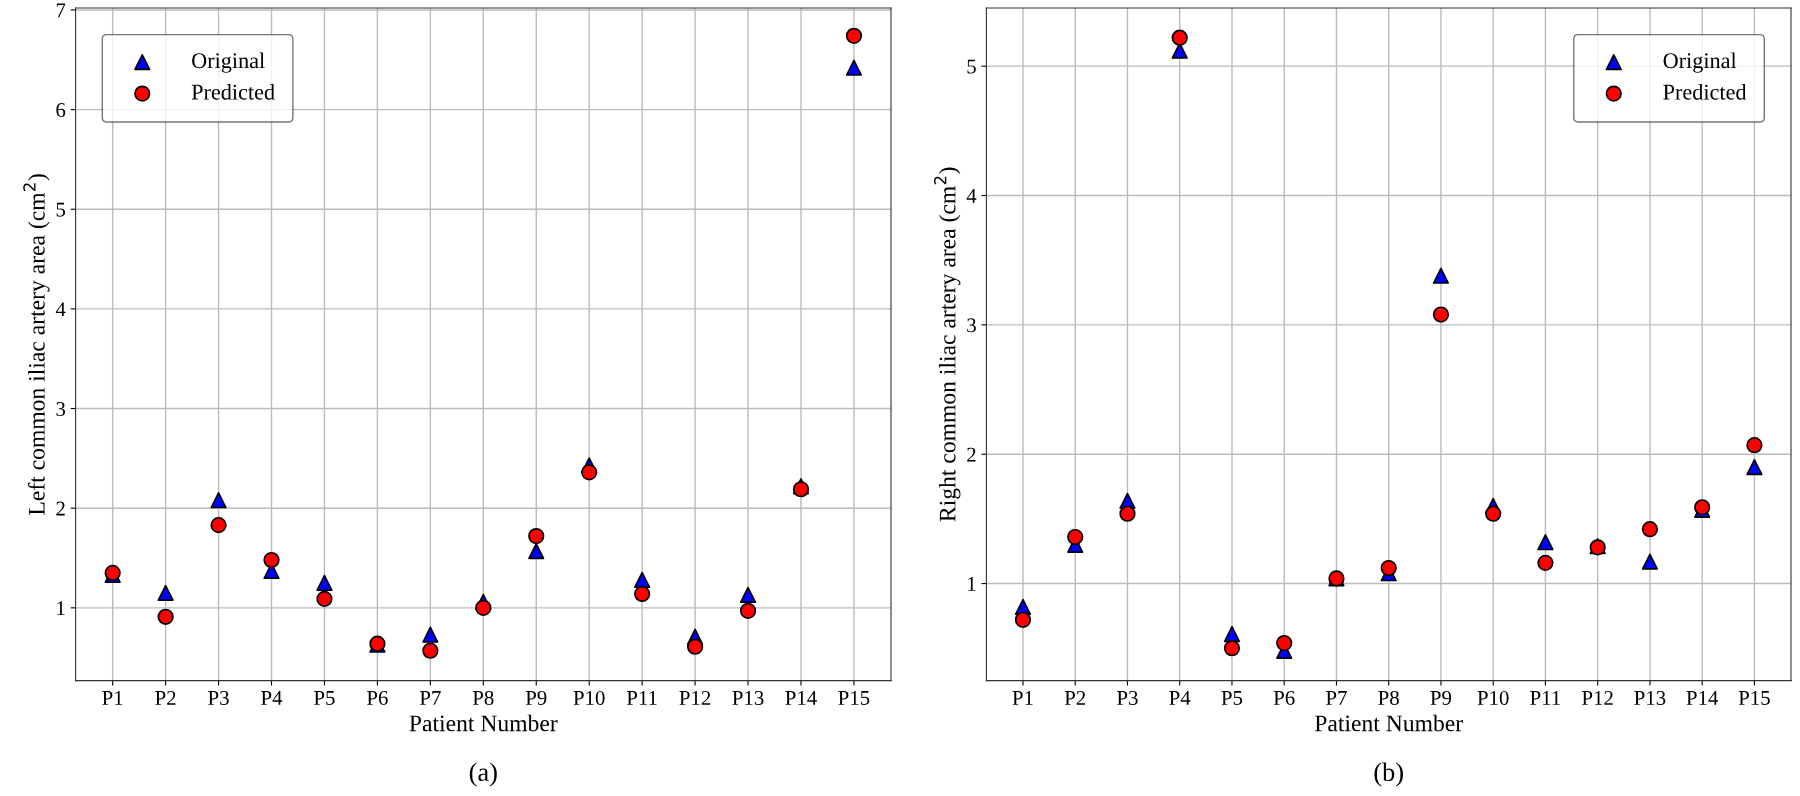 Image resolution: width=1800 pixels, height=796 pixels. Describe the element at coordinates (61, 10) in the screenshot. I see `y-tick-label: 7` at that location.